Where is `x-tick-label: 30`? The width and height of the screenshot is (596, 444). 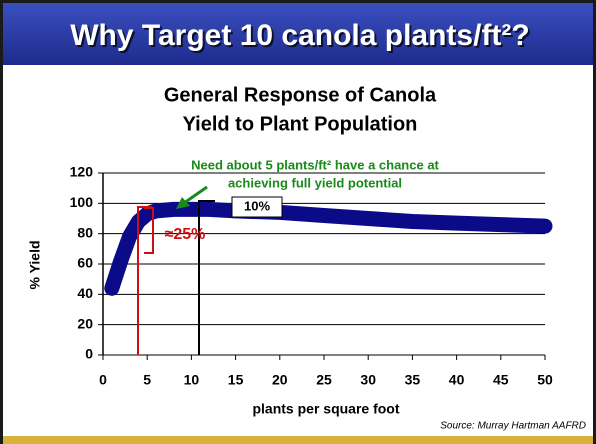
x-tick-label: 30 is located at coordinates (368, 380).